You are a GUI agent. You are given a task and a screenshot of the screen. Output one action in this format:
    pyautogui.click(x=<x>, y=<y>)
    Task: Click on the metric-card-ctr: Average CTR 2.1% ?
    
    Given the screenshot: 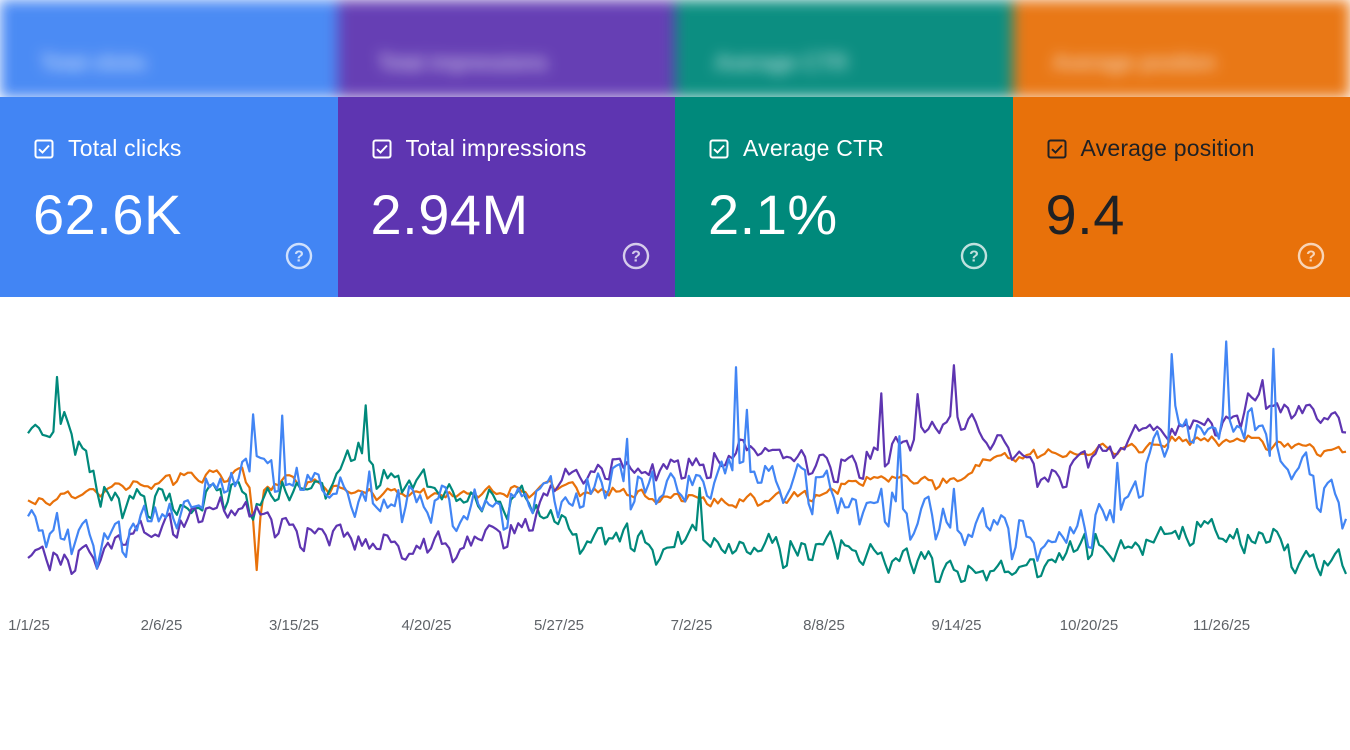 What is the action you would take?
    pyautogui.click(x=844, y=197)
    